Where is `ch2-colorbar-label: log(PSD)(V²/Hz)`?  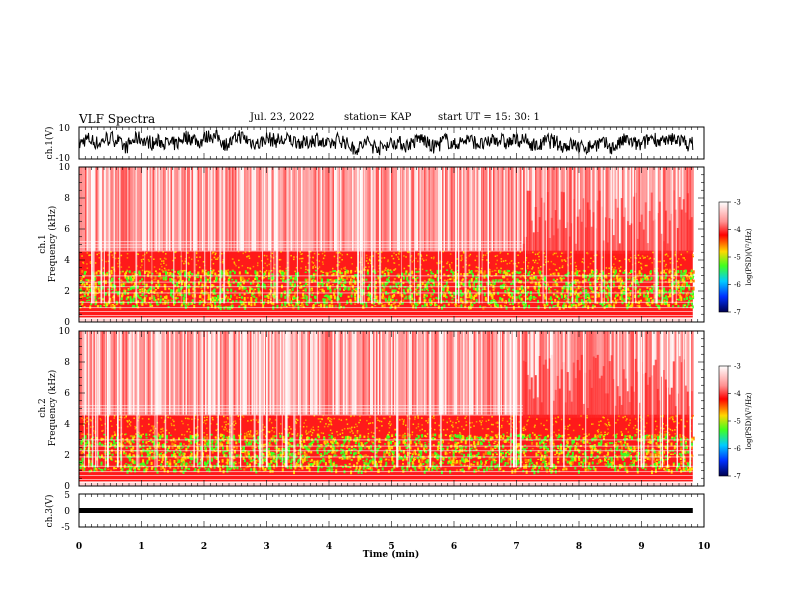
ch2-colorbar-label: log(PSD)(V²/Hz) is located at coordinates (749, 420).